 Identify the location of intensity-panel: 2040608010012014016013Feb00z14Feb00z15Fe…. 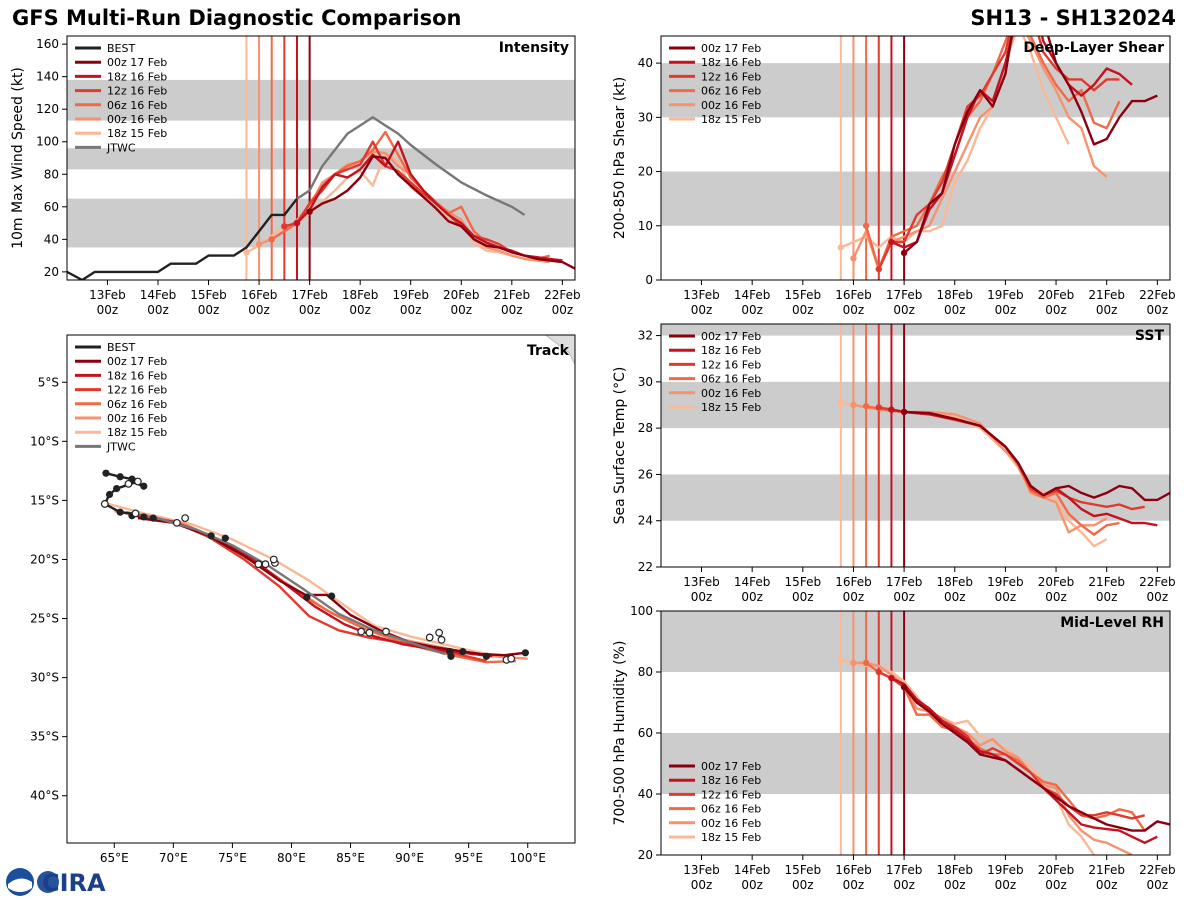
(295, 176).